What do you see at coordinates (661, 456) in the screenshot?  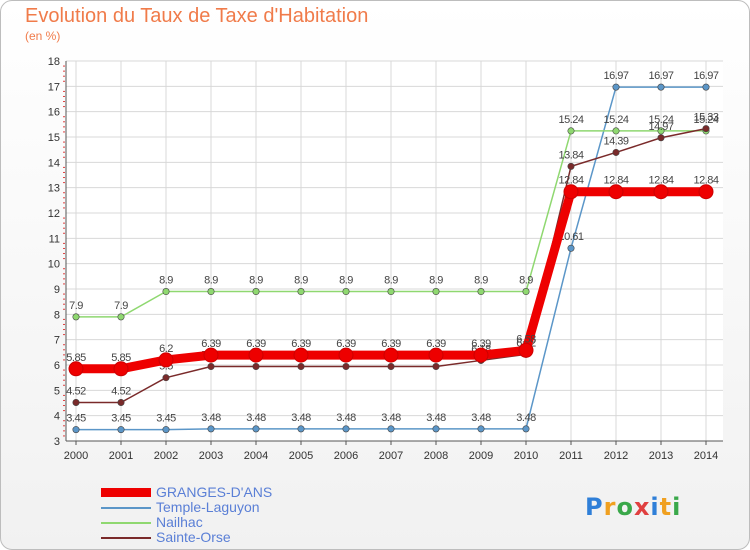 I see `x-tick-label: 2013` at bounding box center [661, 456].